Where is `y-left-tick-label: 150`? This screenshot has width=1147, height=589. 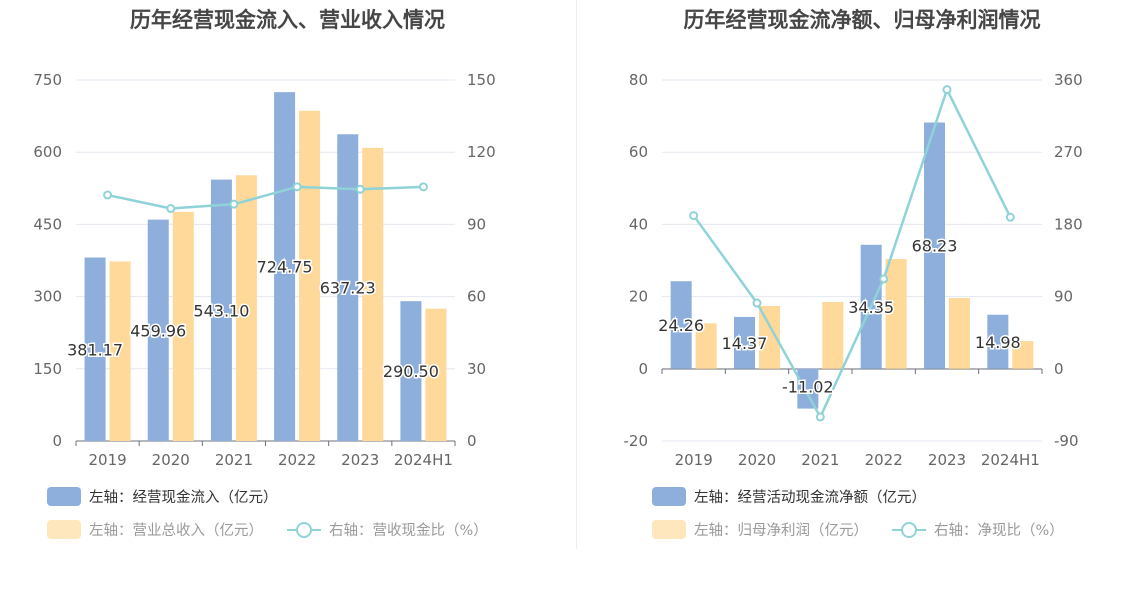
y-left-tick-label: 150 is located at coordinates (47, 369).